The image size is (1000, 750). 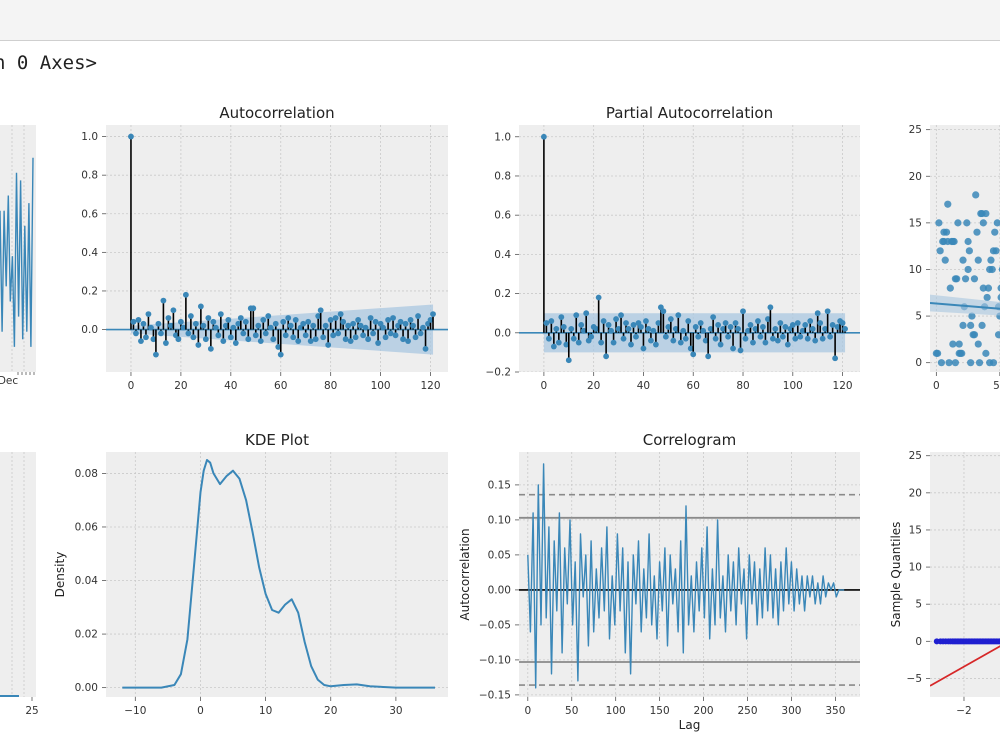 What do you see at coordinates (60, 575) in the screenshot?
I see `y-axis-label: Density` at bounding box center [60, 575].